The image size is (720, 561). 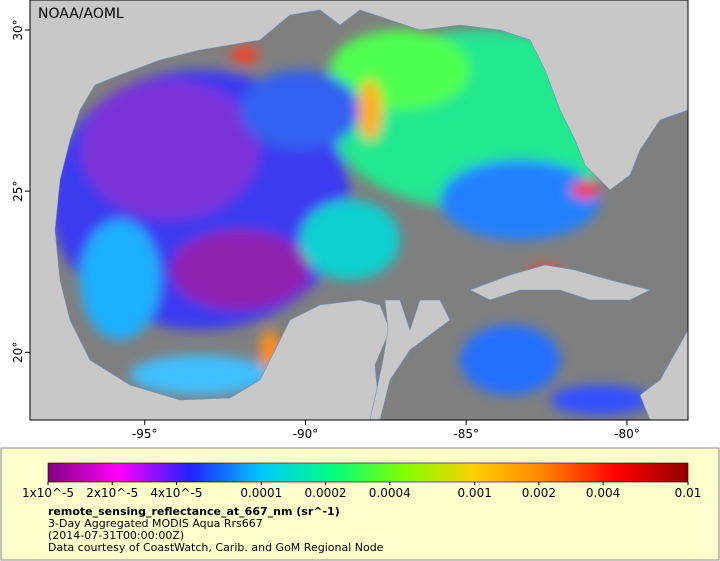 What do you see at coordinates (326, 493) in the screenshot?
I see `colorbar-tick-label: 0.0002` at bounding box center [326, 493].